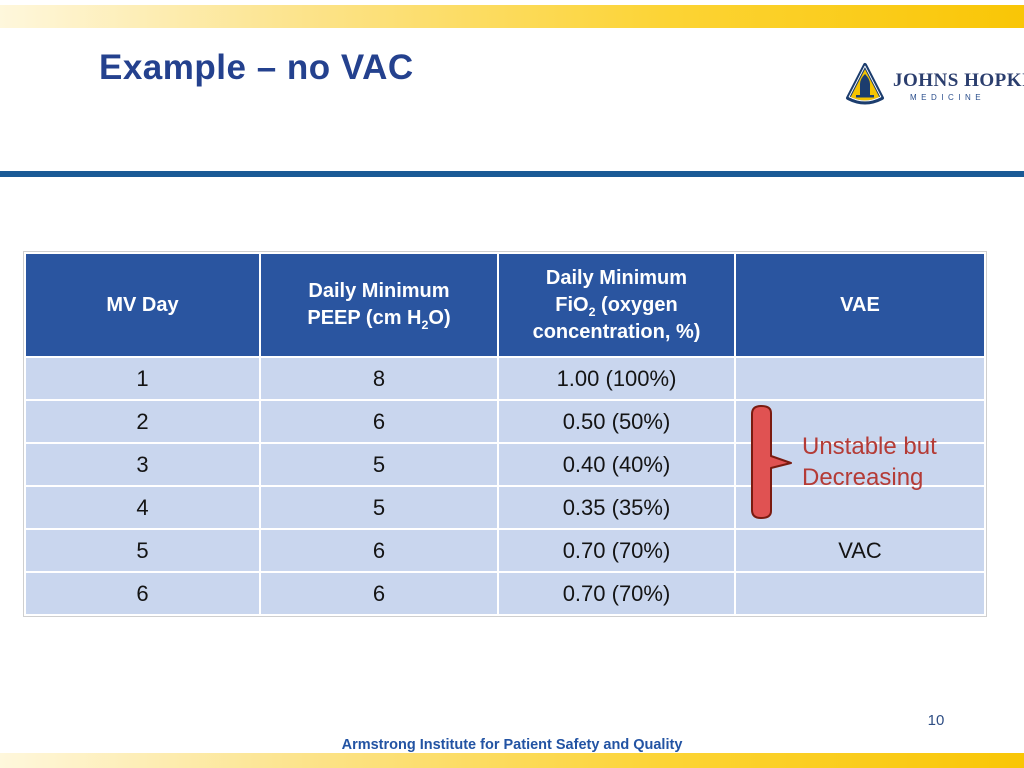 This screenshot has width=1024, height=768. I want to click on johns-hopkins-shield-icon, so click(865, 84).